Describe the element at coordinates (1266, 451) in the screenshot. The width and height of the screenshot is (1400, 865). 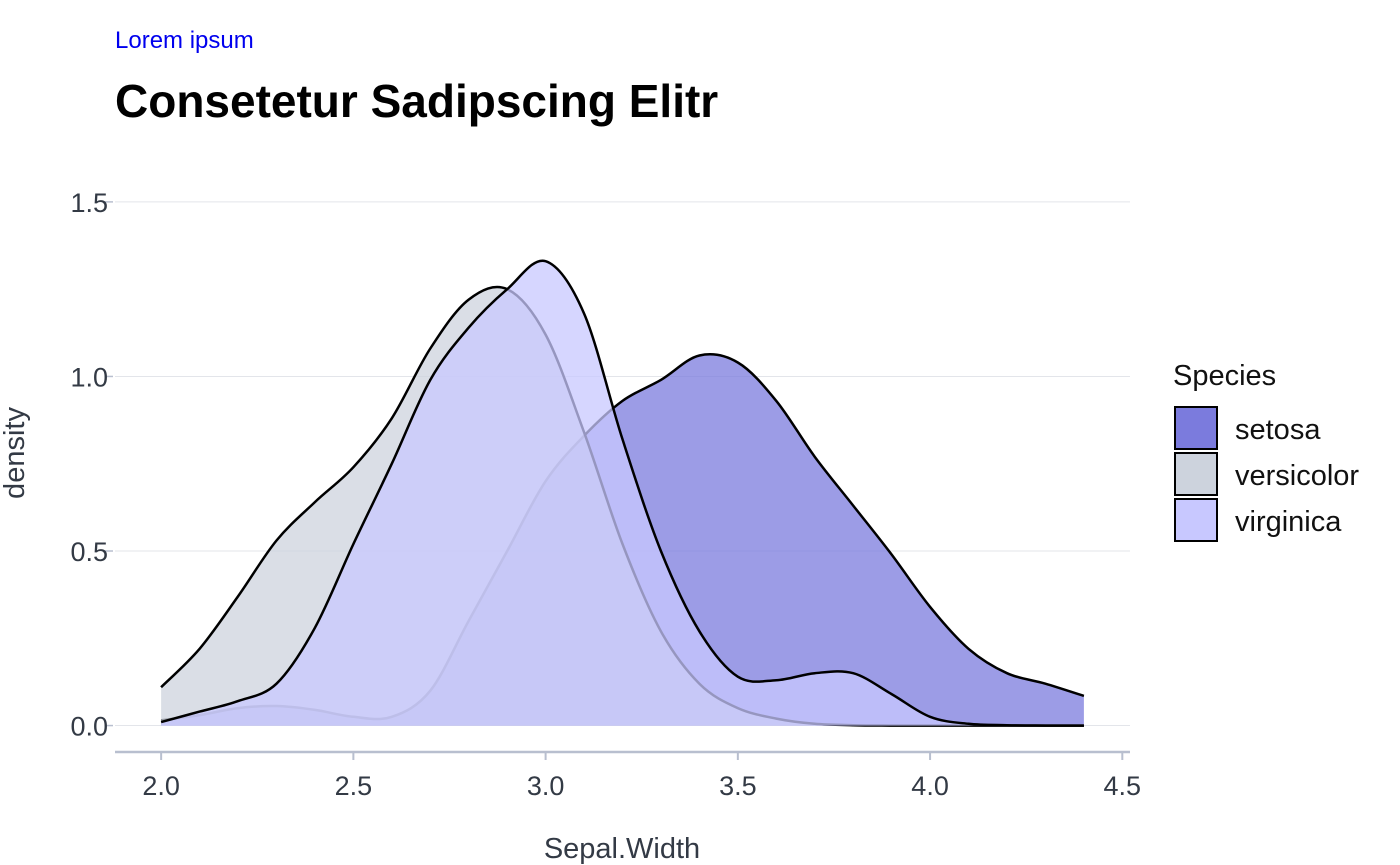
I see `legend: Species setosa versicolor virginica` at that location.